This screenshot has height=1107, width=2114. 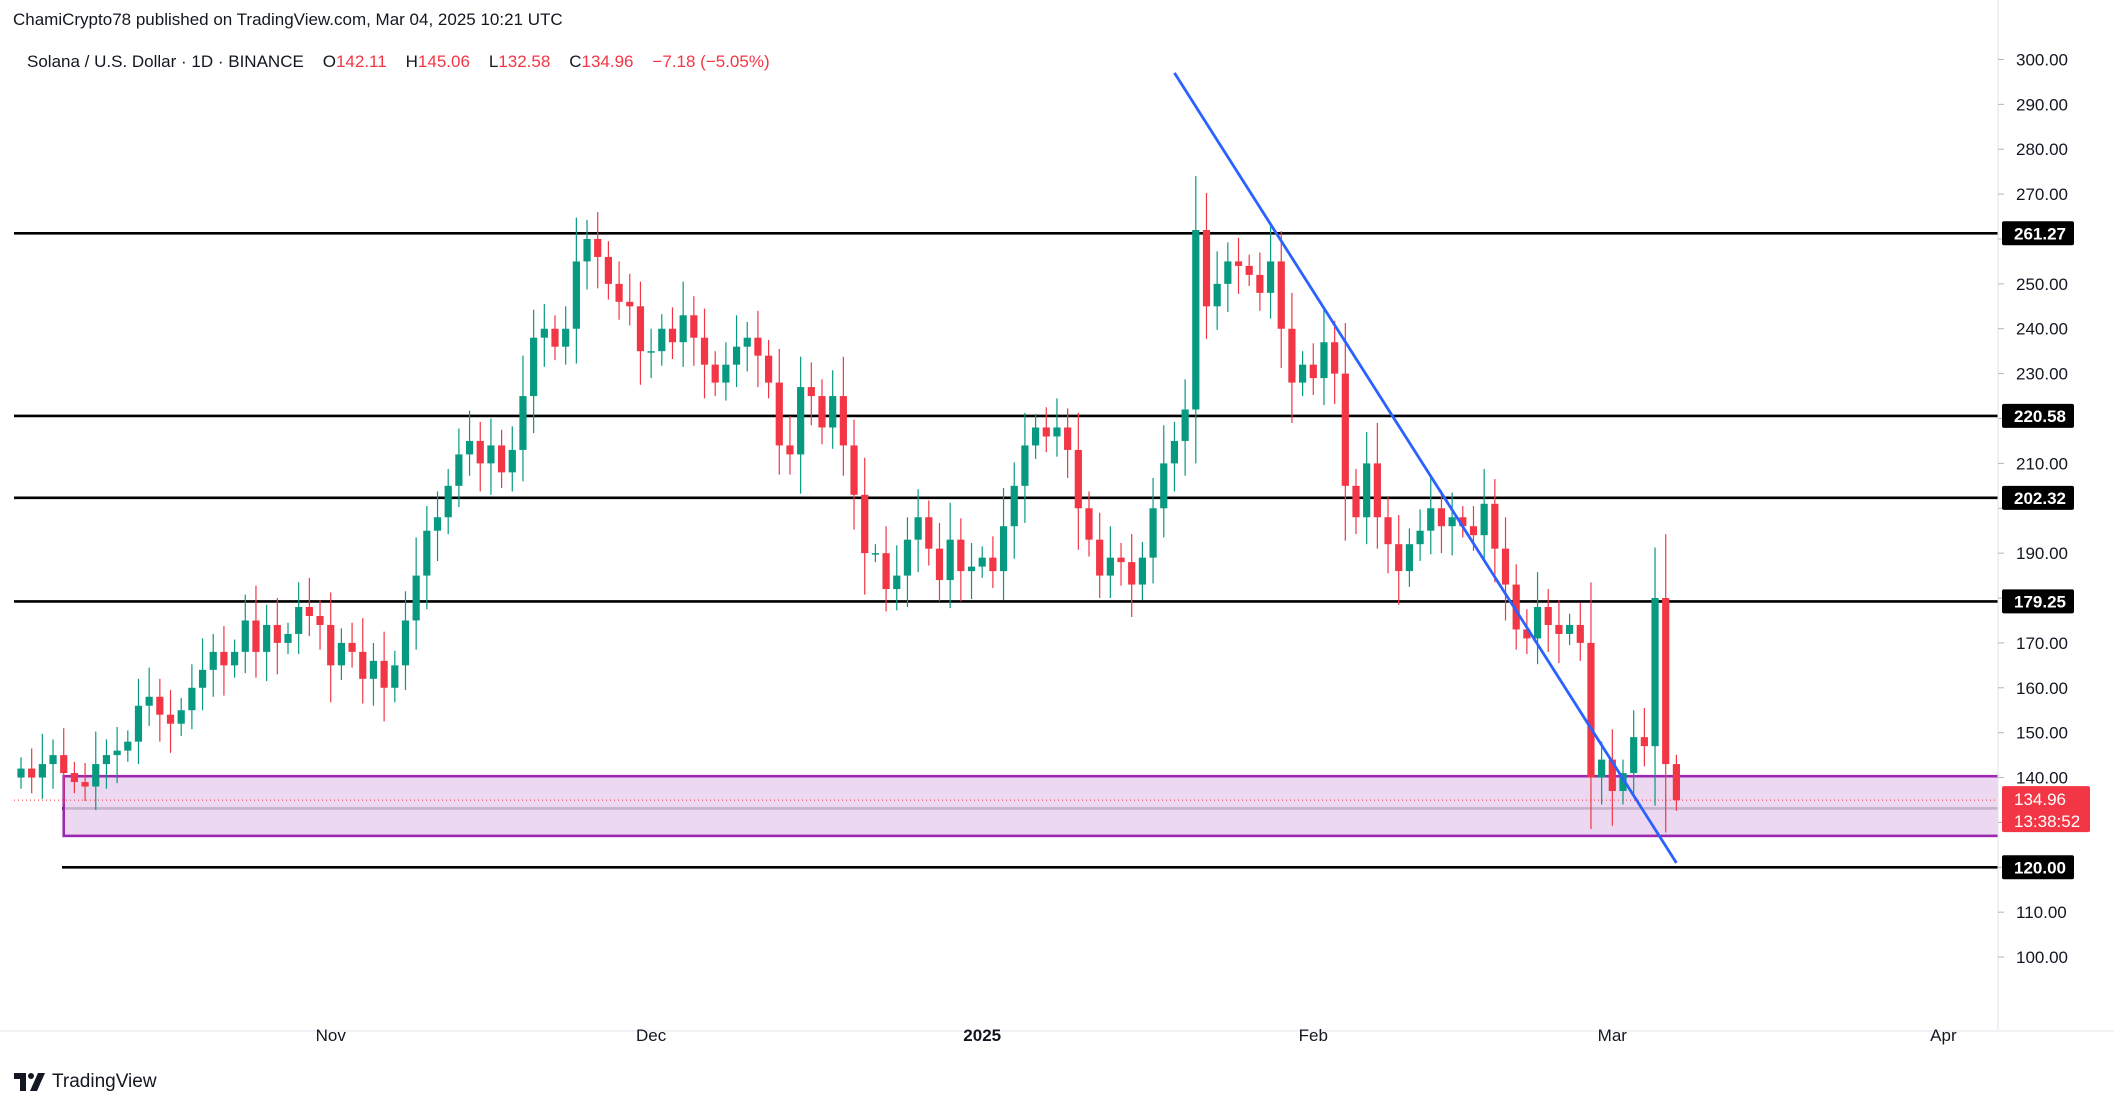 I want to click on high-value: 145.06, so click(x=443, y=61).